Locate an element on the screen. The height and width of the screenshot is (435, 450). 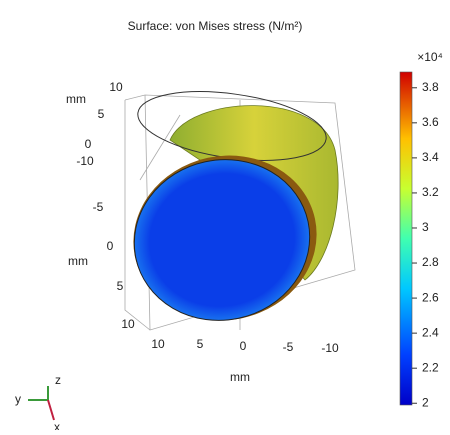
colorbar-tick-label: 2.2 is located at coordinates (430, 367).